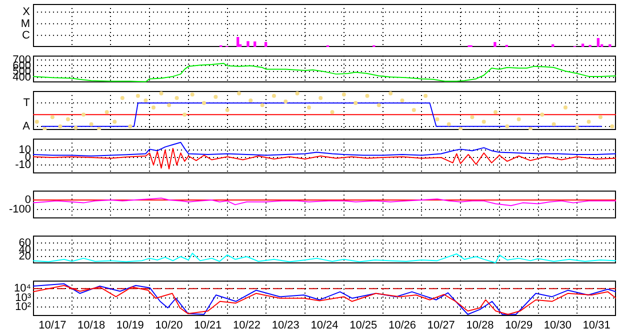 The width and height of the screenshot is (628, 334). What do you see at coordinates (169, 326) in the screenshot?
I see `x-tick-label: 10/20` at bounding box center [169, 326].